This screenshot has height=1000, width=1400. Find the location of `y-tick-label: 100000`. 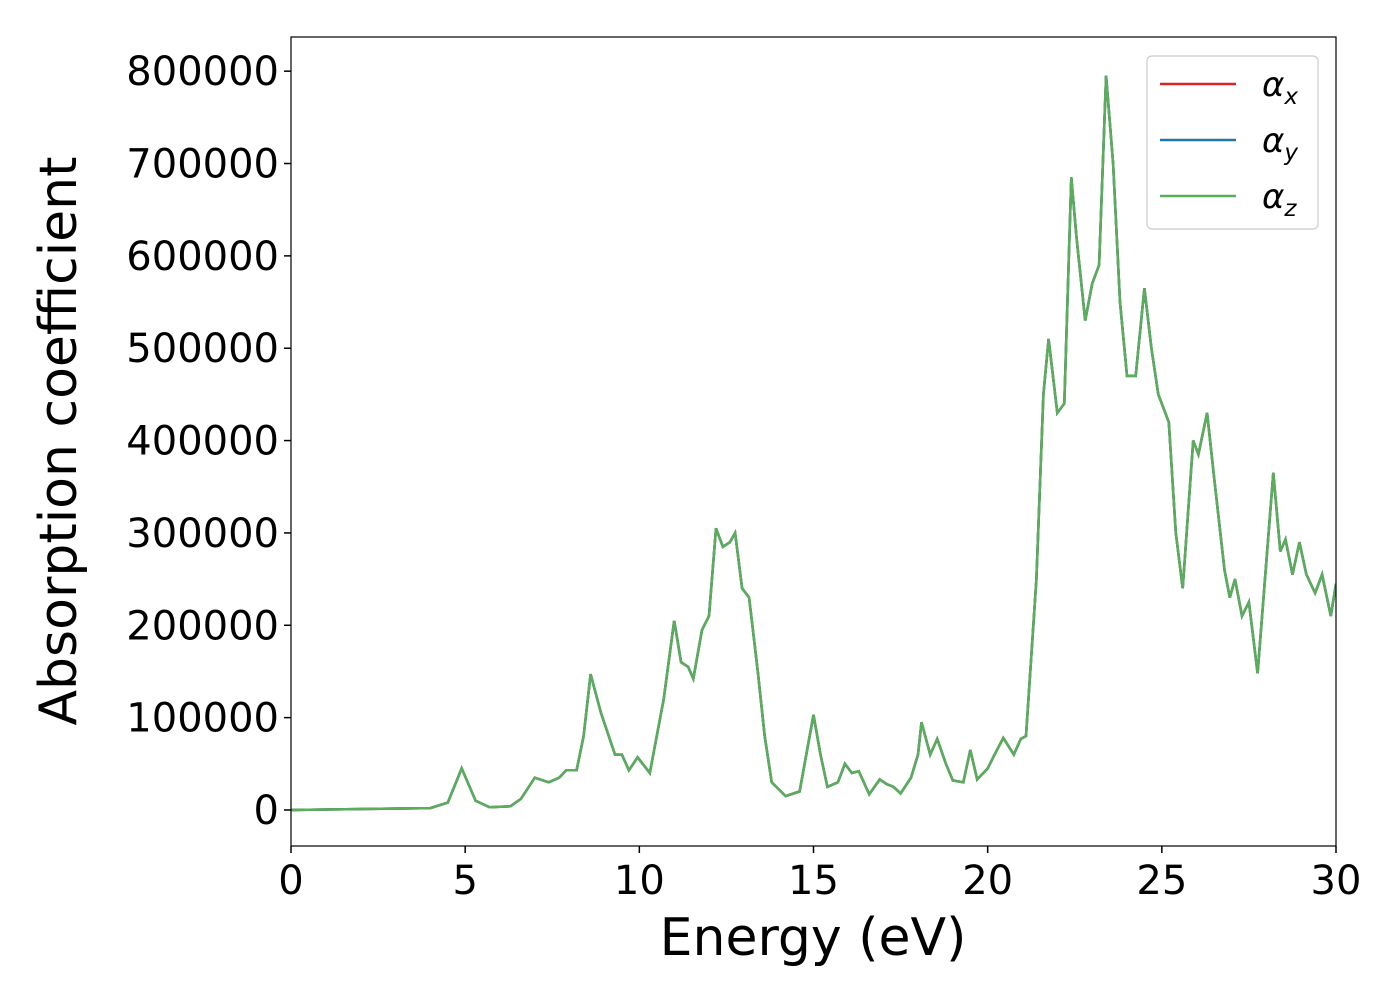

y-tick-label: 100000 is located at coordinates (202, 719).